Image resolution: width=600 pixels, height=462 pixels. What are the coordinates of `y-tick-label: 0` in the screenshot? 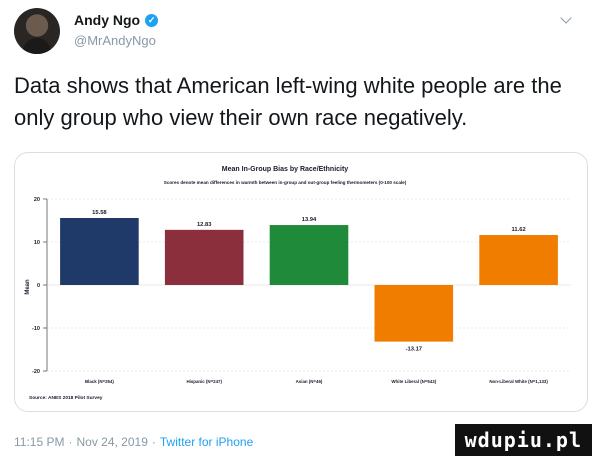 It's located at (38, 286).